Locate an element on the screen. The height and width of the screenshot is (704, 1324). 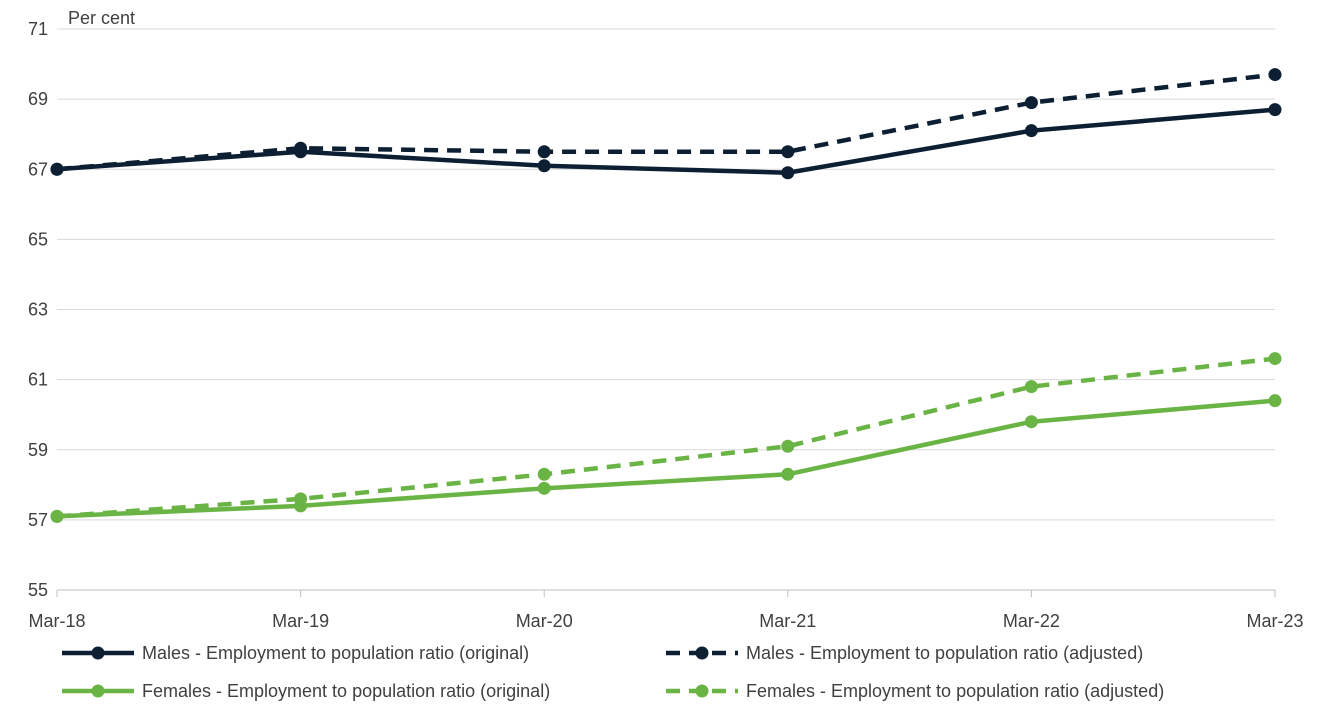
y-tick-label: 55 is located at coordinates (38, 590).